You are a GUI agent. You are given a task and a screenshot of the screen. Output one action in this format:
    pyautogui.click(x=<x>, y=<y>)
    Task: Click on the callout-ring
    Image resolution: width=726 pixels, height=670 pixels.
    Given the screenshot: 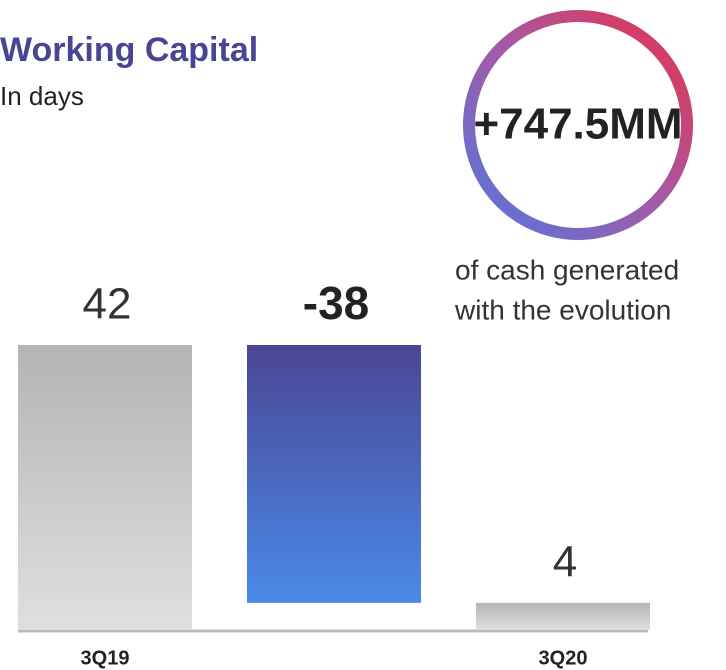 What is the action you would take?
    pyautogui.click(x=578, y=125)
    